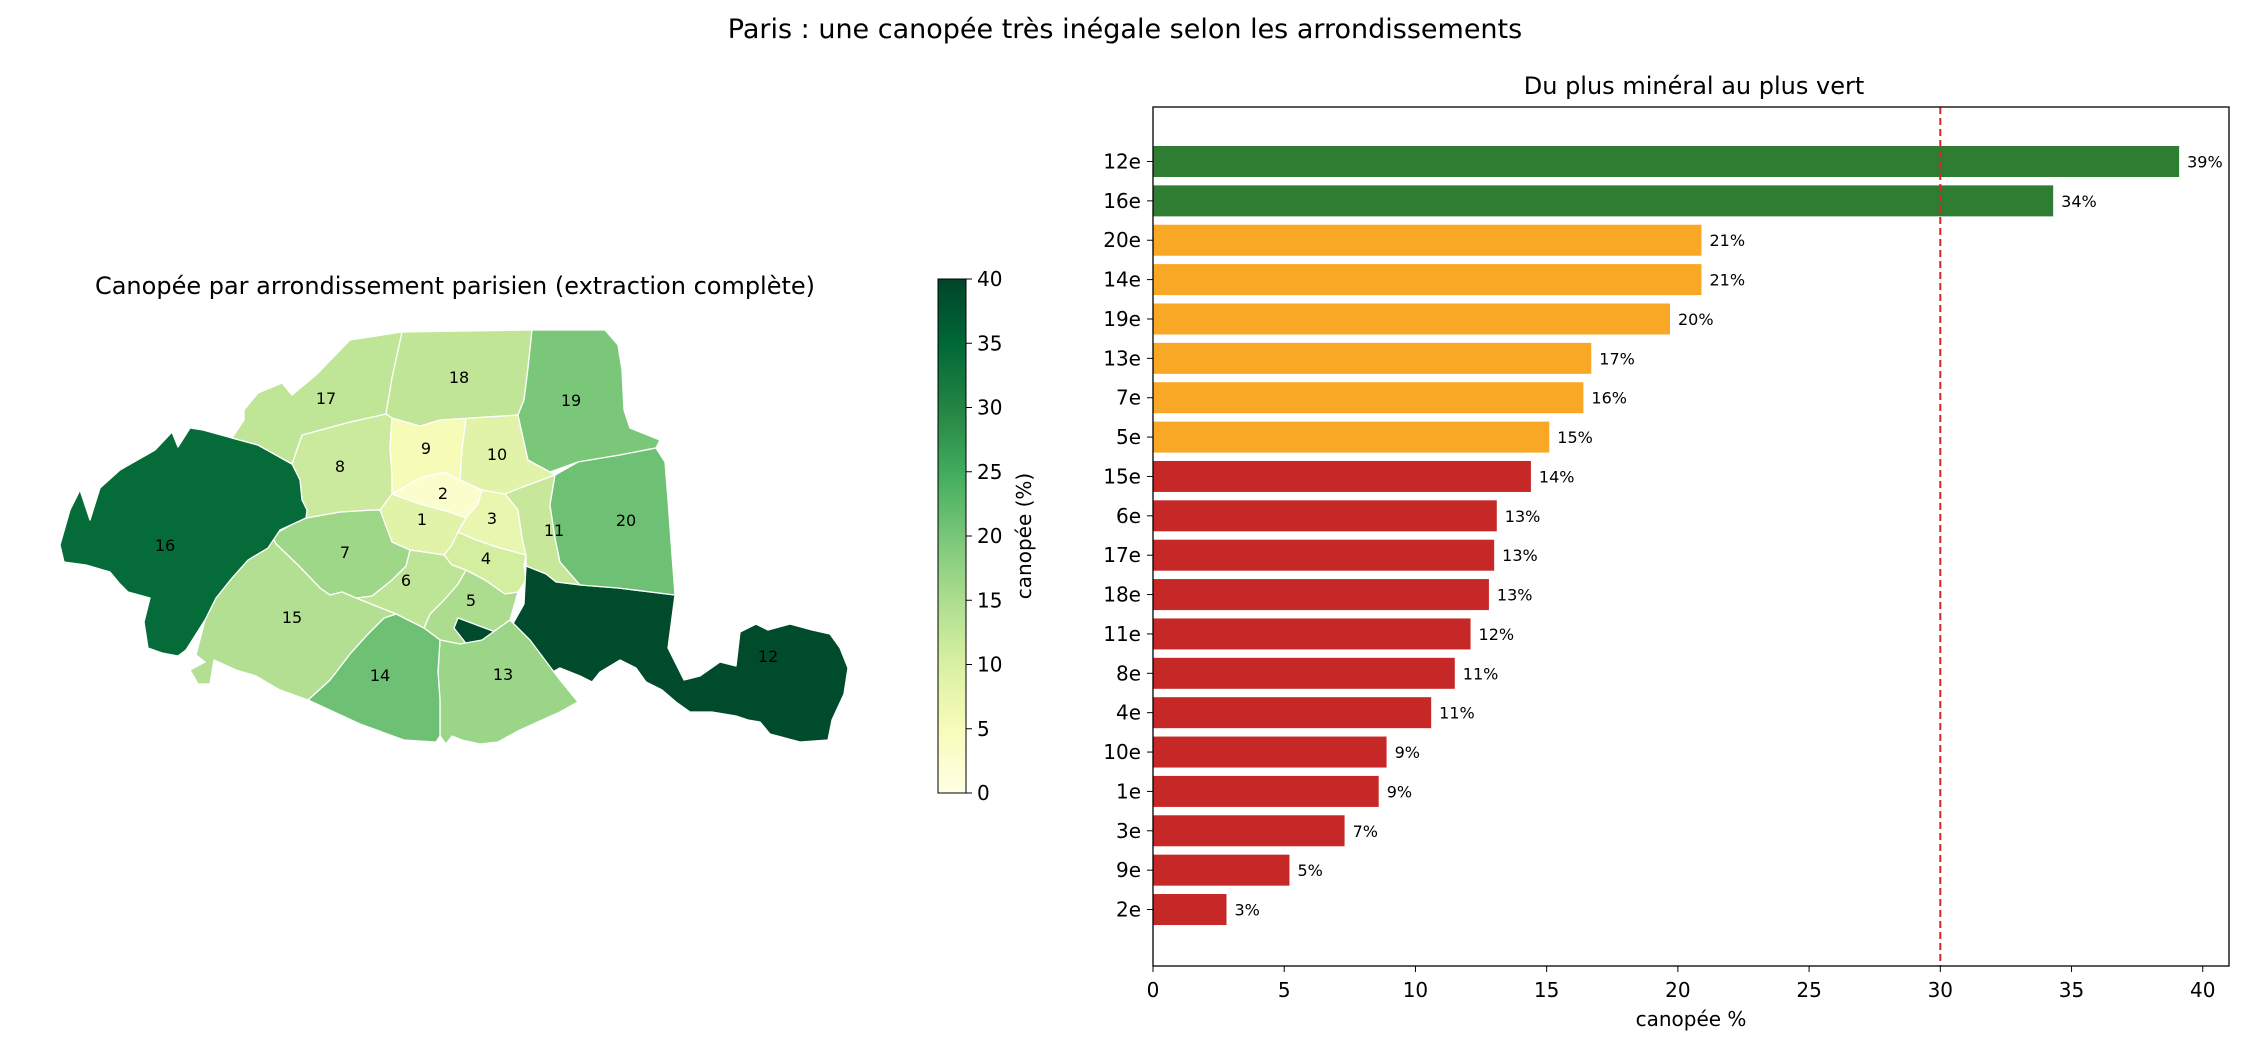 This screenshot has width=2250, height=1050. I want to click on map-region-label-4: 4, so click(486, 558).